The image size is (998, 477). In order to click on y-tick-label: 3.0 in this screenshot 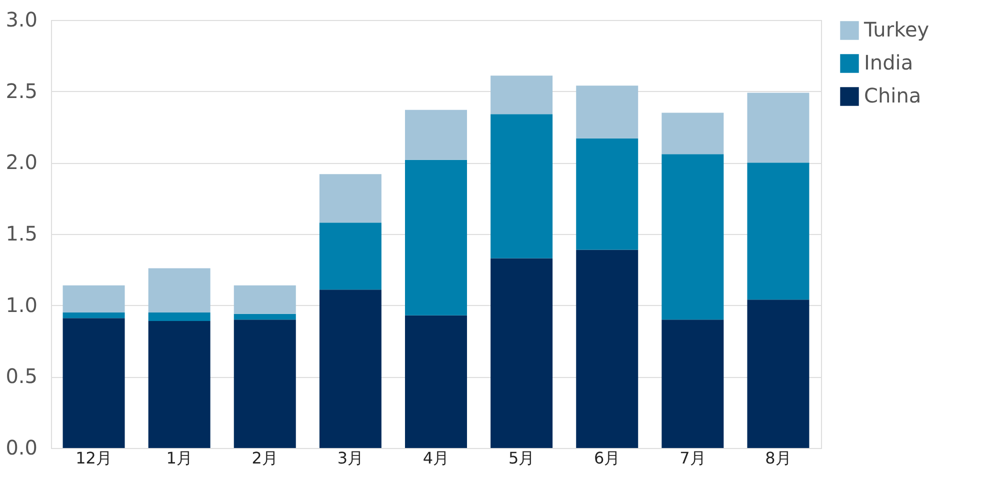, I will do `click(22, 20)`.